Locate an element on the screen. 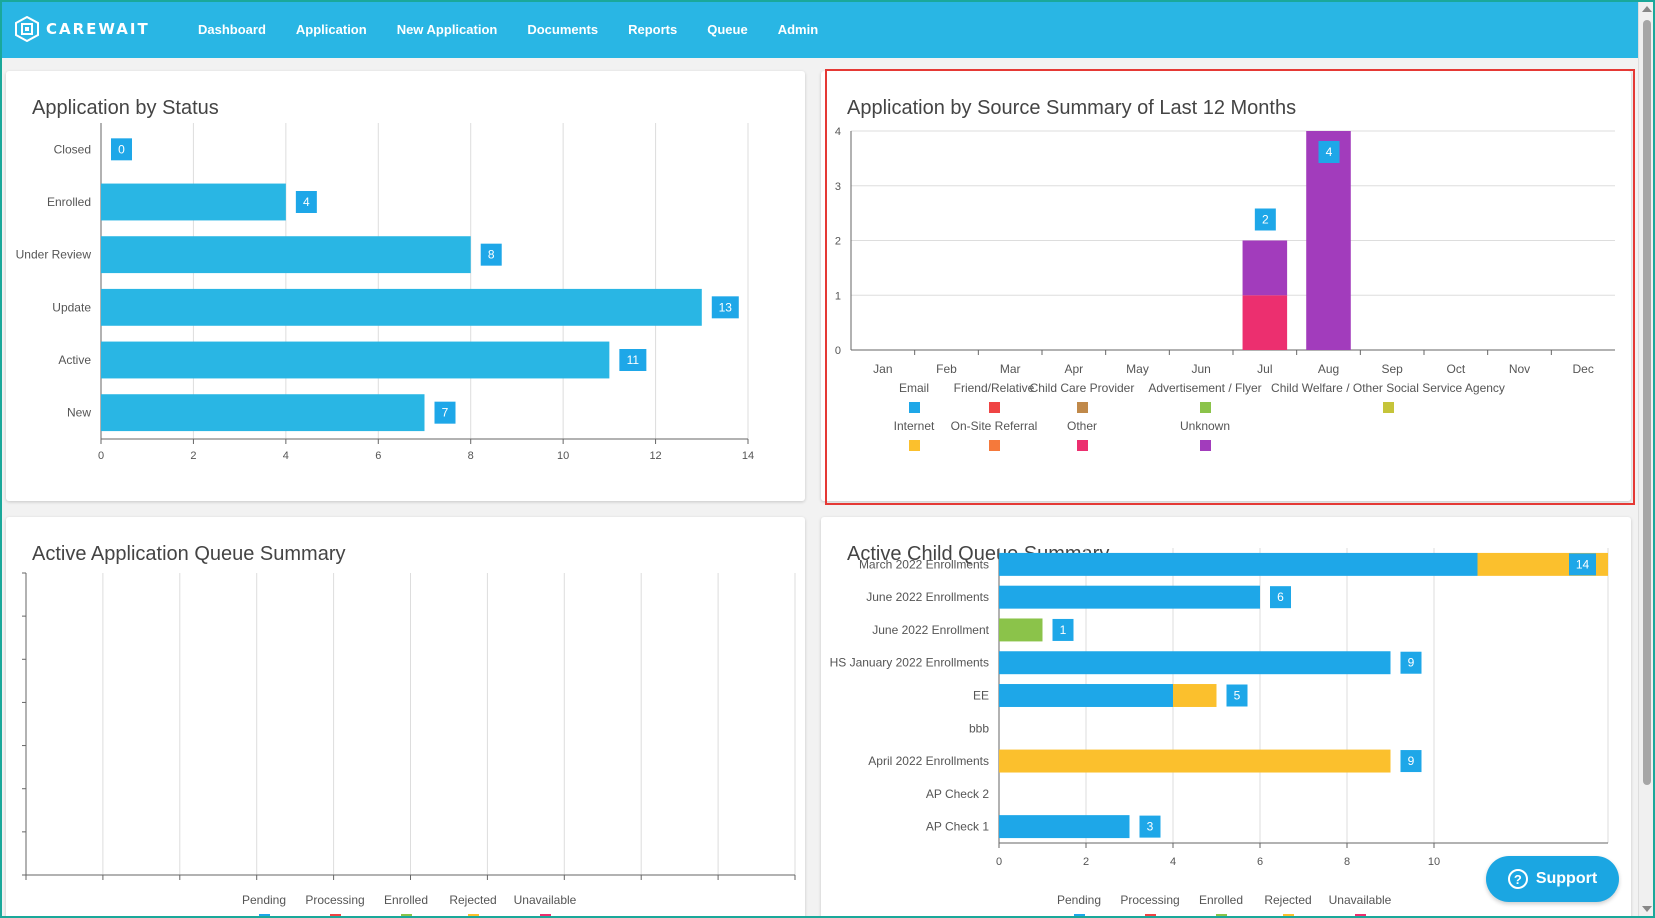  total-label: 2 is located at coordinates (1265, 220).